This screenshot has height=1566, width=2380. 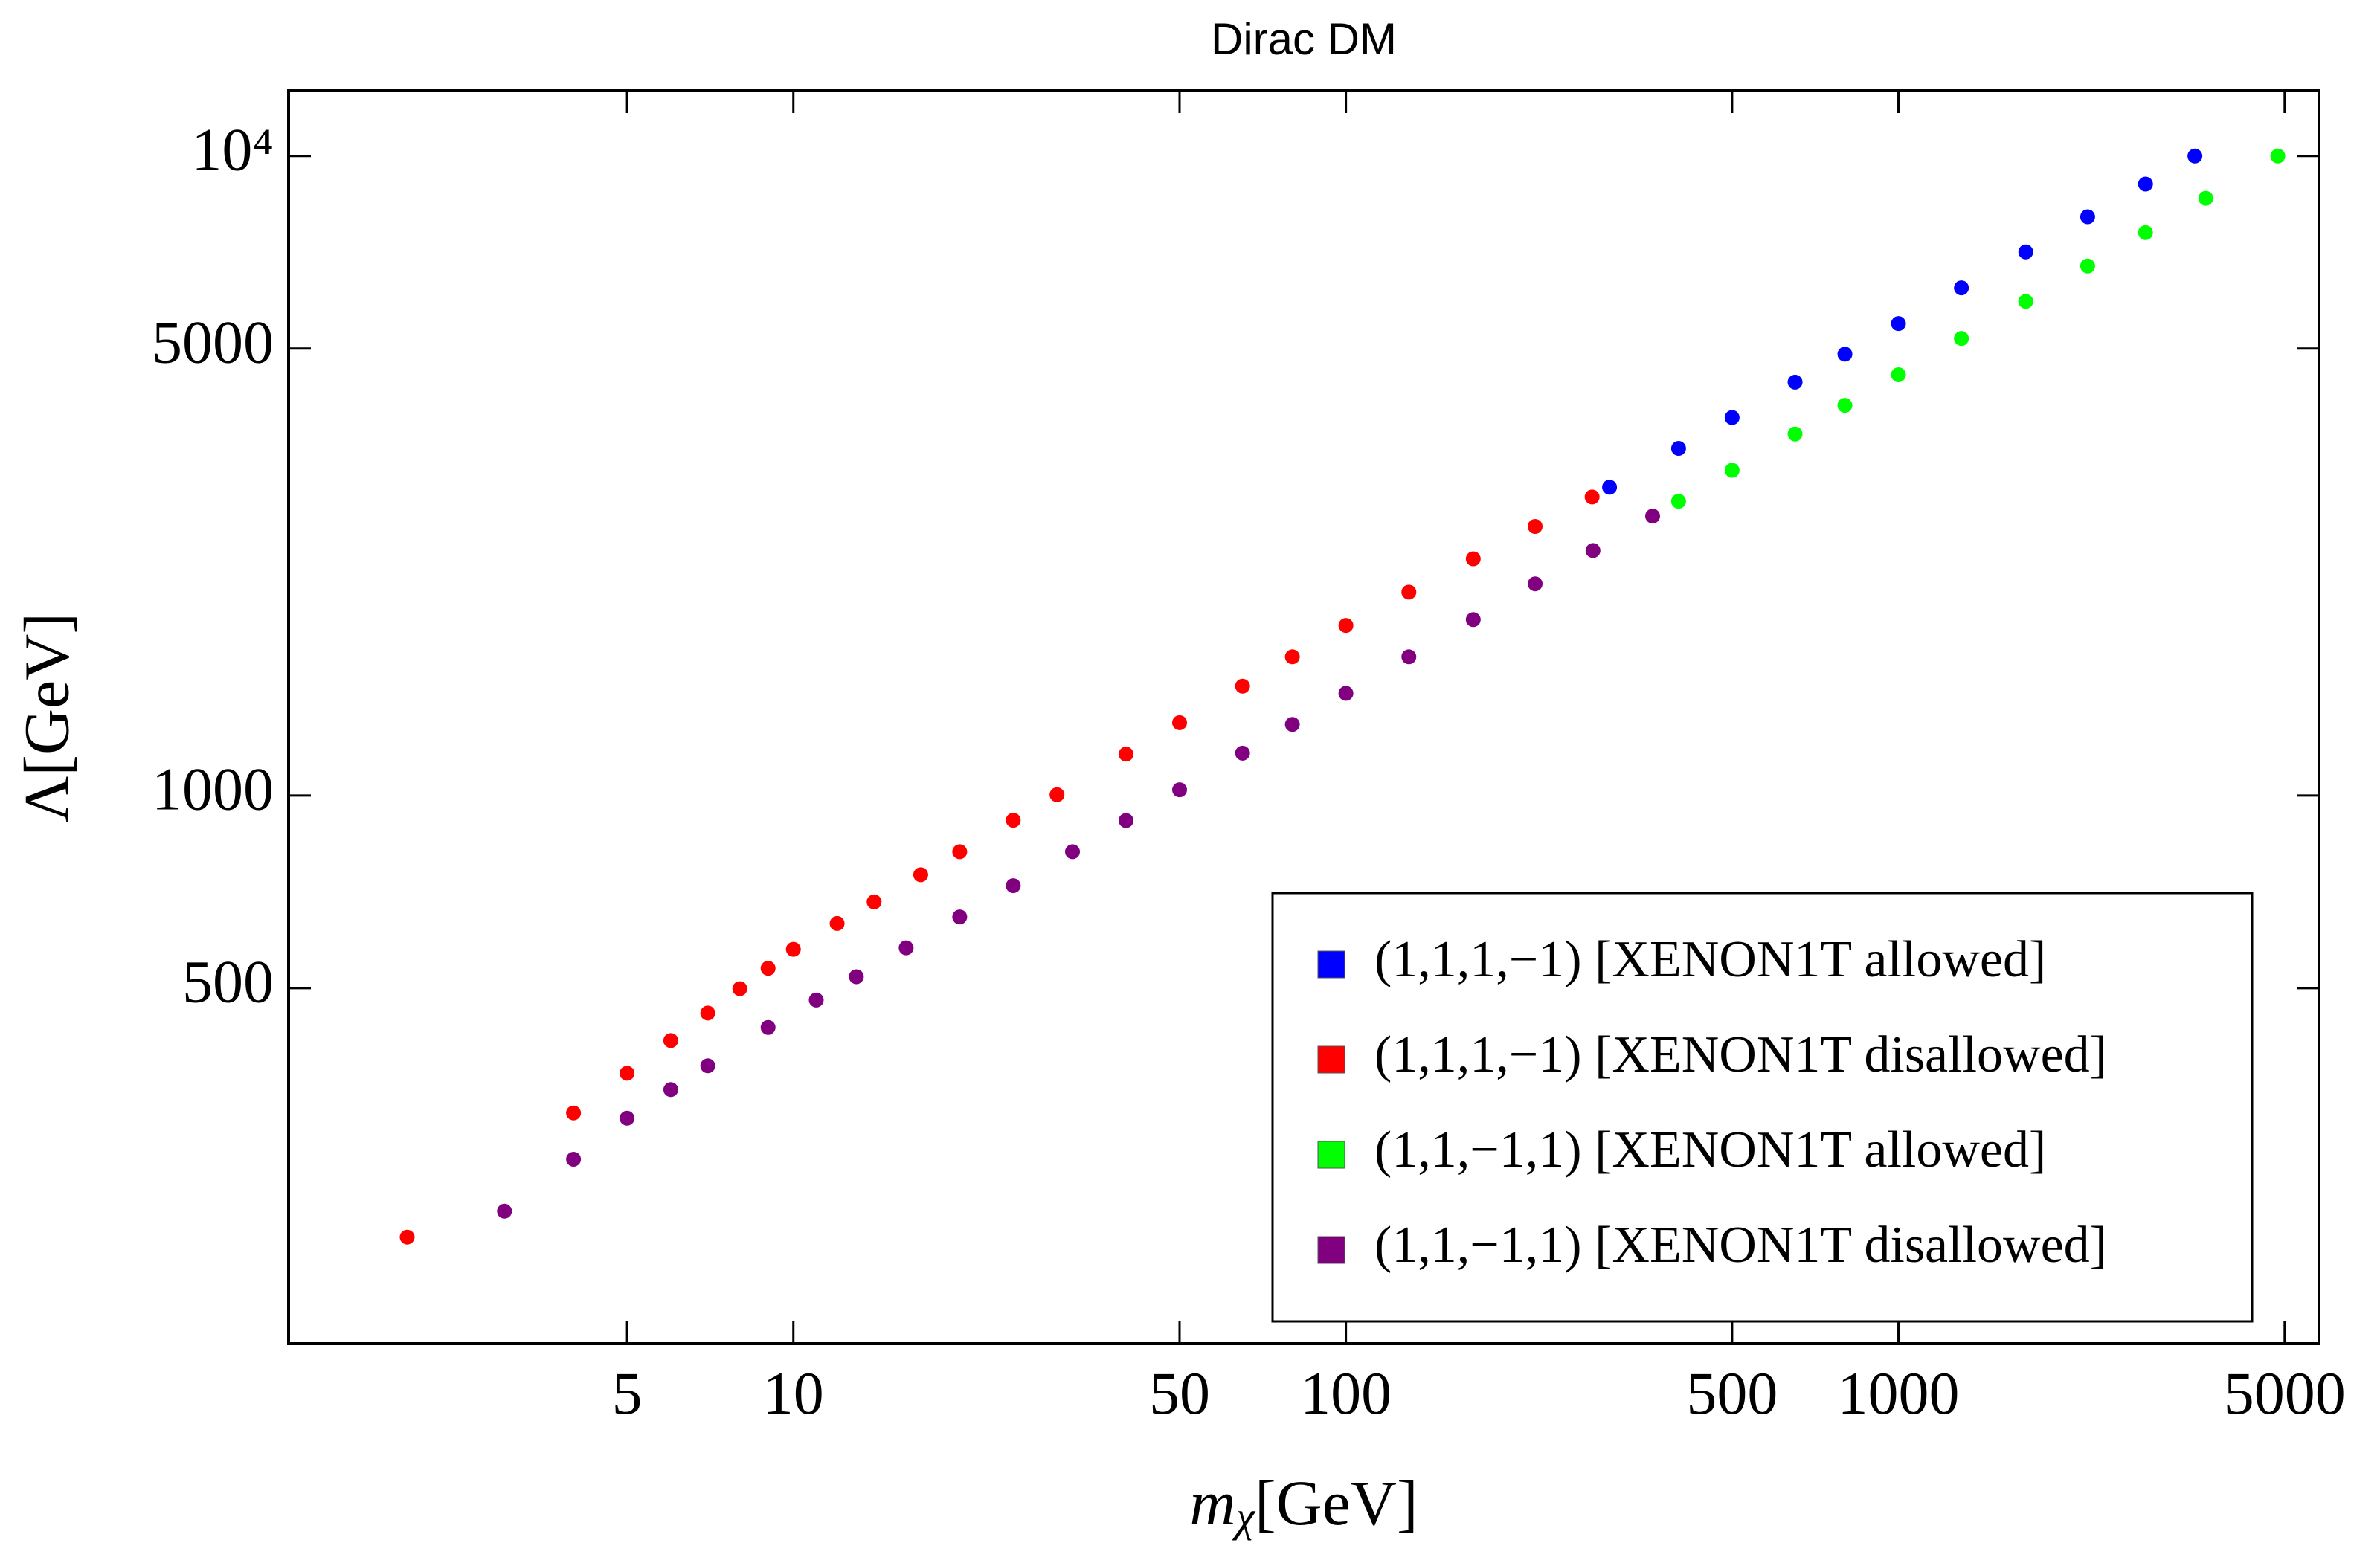 I want to click on legend-label: (1,1,1,−1) [XENON1T allowed], so click(x=1710, y=959).